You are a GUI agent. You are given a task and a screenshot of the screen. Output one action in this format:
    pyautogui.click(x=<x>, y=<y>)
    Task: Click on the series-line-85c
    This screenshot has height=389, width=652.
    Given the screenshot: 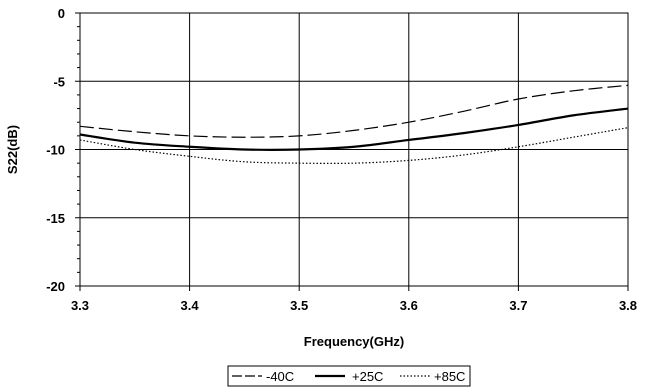 What is the action you would take?
    pyautogui.click(x=354, y=146)
    